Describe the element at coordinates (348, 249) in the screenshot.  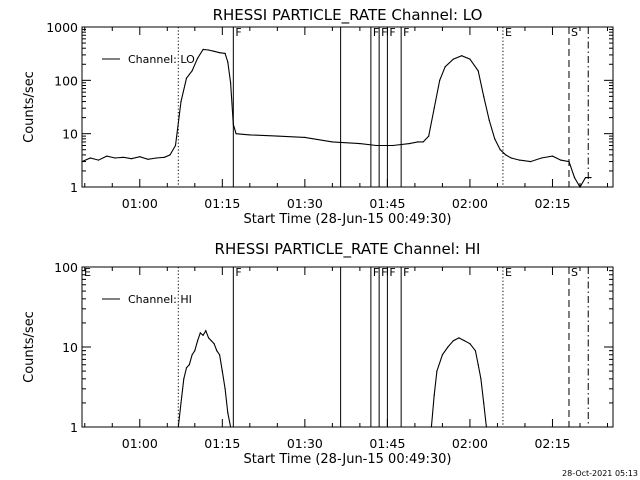
I see `chart-title: RHESSI PARTICLE_RATE Channel: HI` at that location.